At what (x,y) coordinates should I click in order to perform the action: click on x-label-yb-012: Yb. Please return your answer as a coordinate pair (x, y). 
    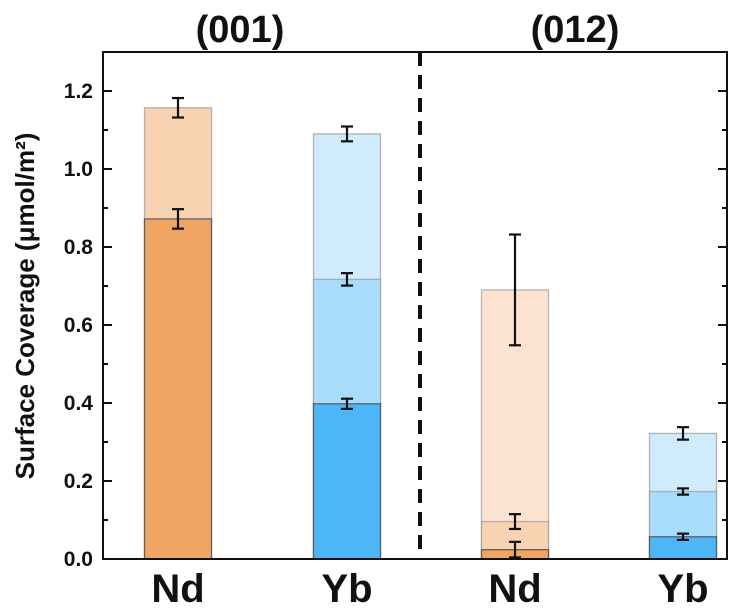
    Looking at the image, I should click on (682, 588).